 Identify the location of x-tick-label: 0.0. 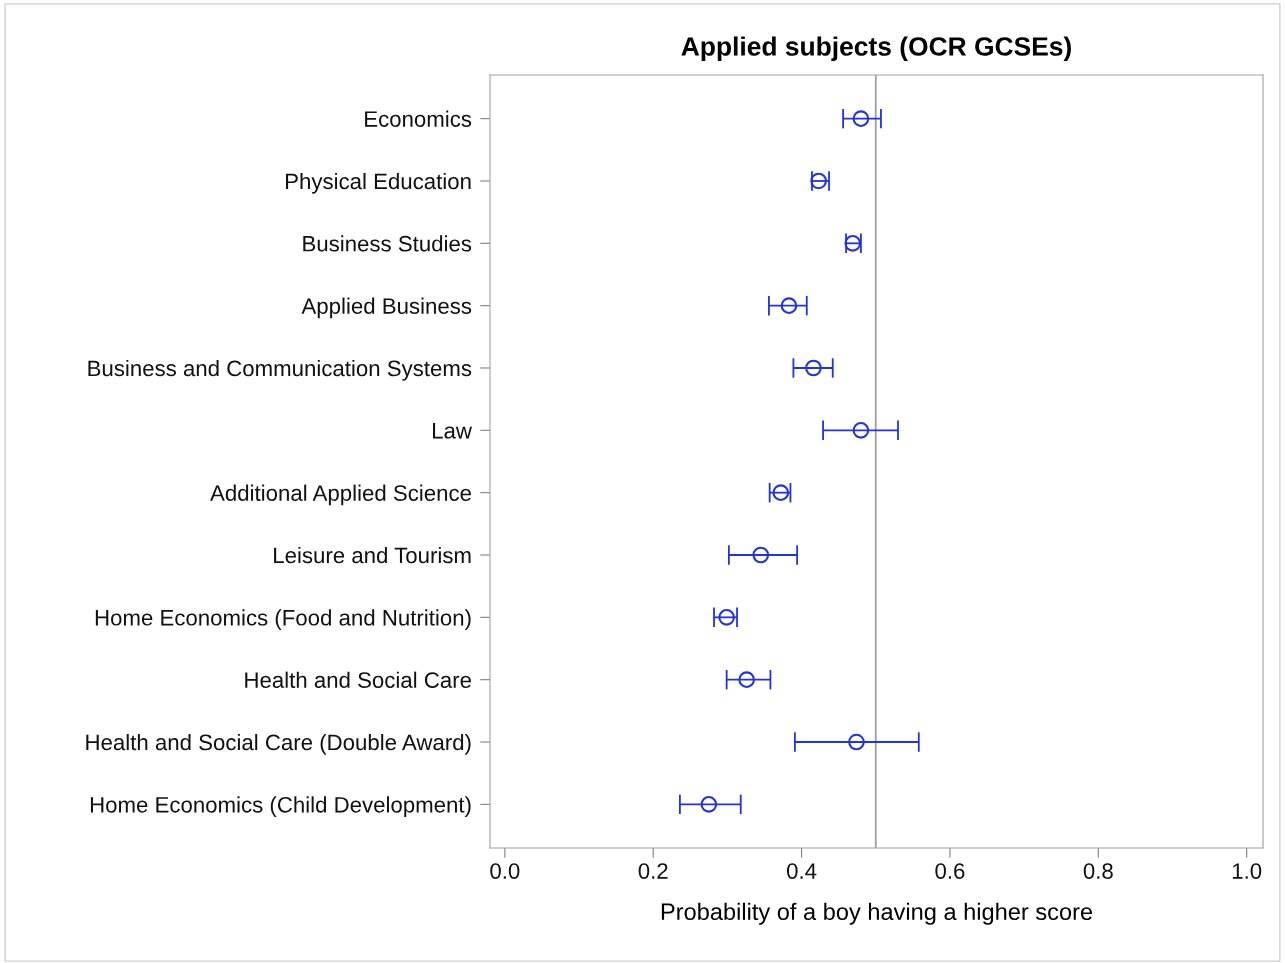
(505, 871).